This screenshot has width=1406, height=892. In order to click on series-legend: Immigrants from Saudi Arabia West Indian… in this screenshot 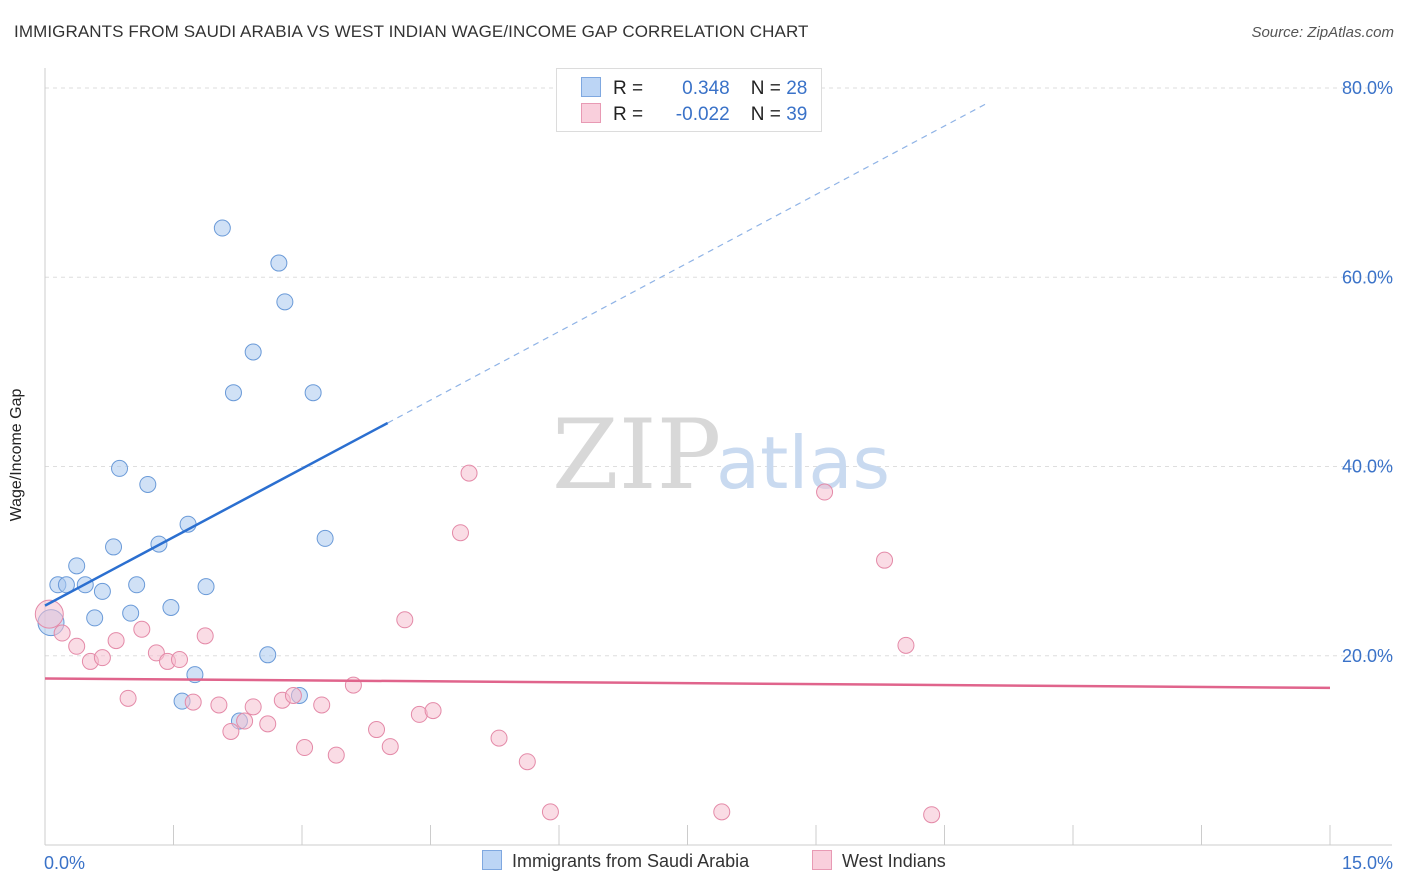, I will do `click(703, 864)`.